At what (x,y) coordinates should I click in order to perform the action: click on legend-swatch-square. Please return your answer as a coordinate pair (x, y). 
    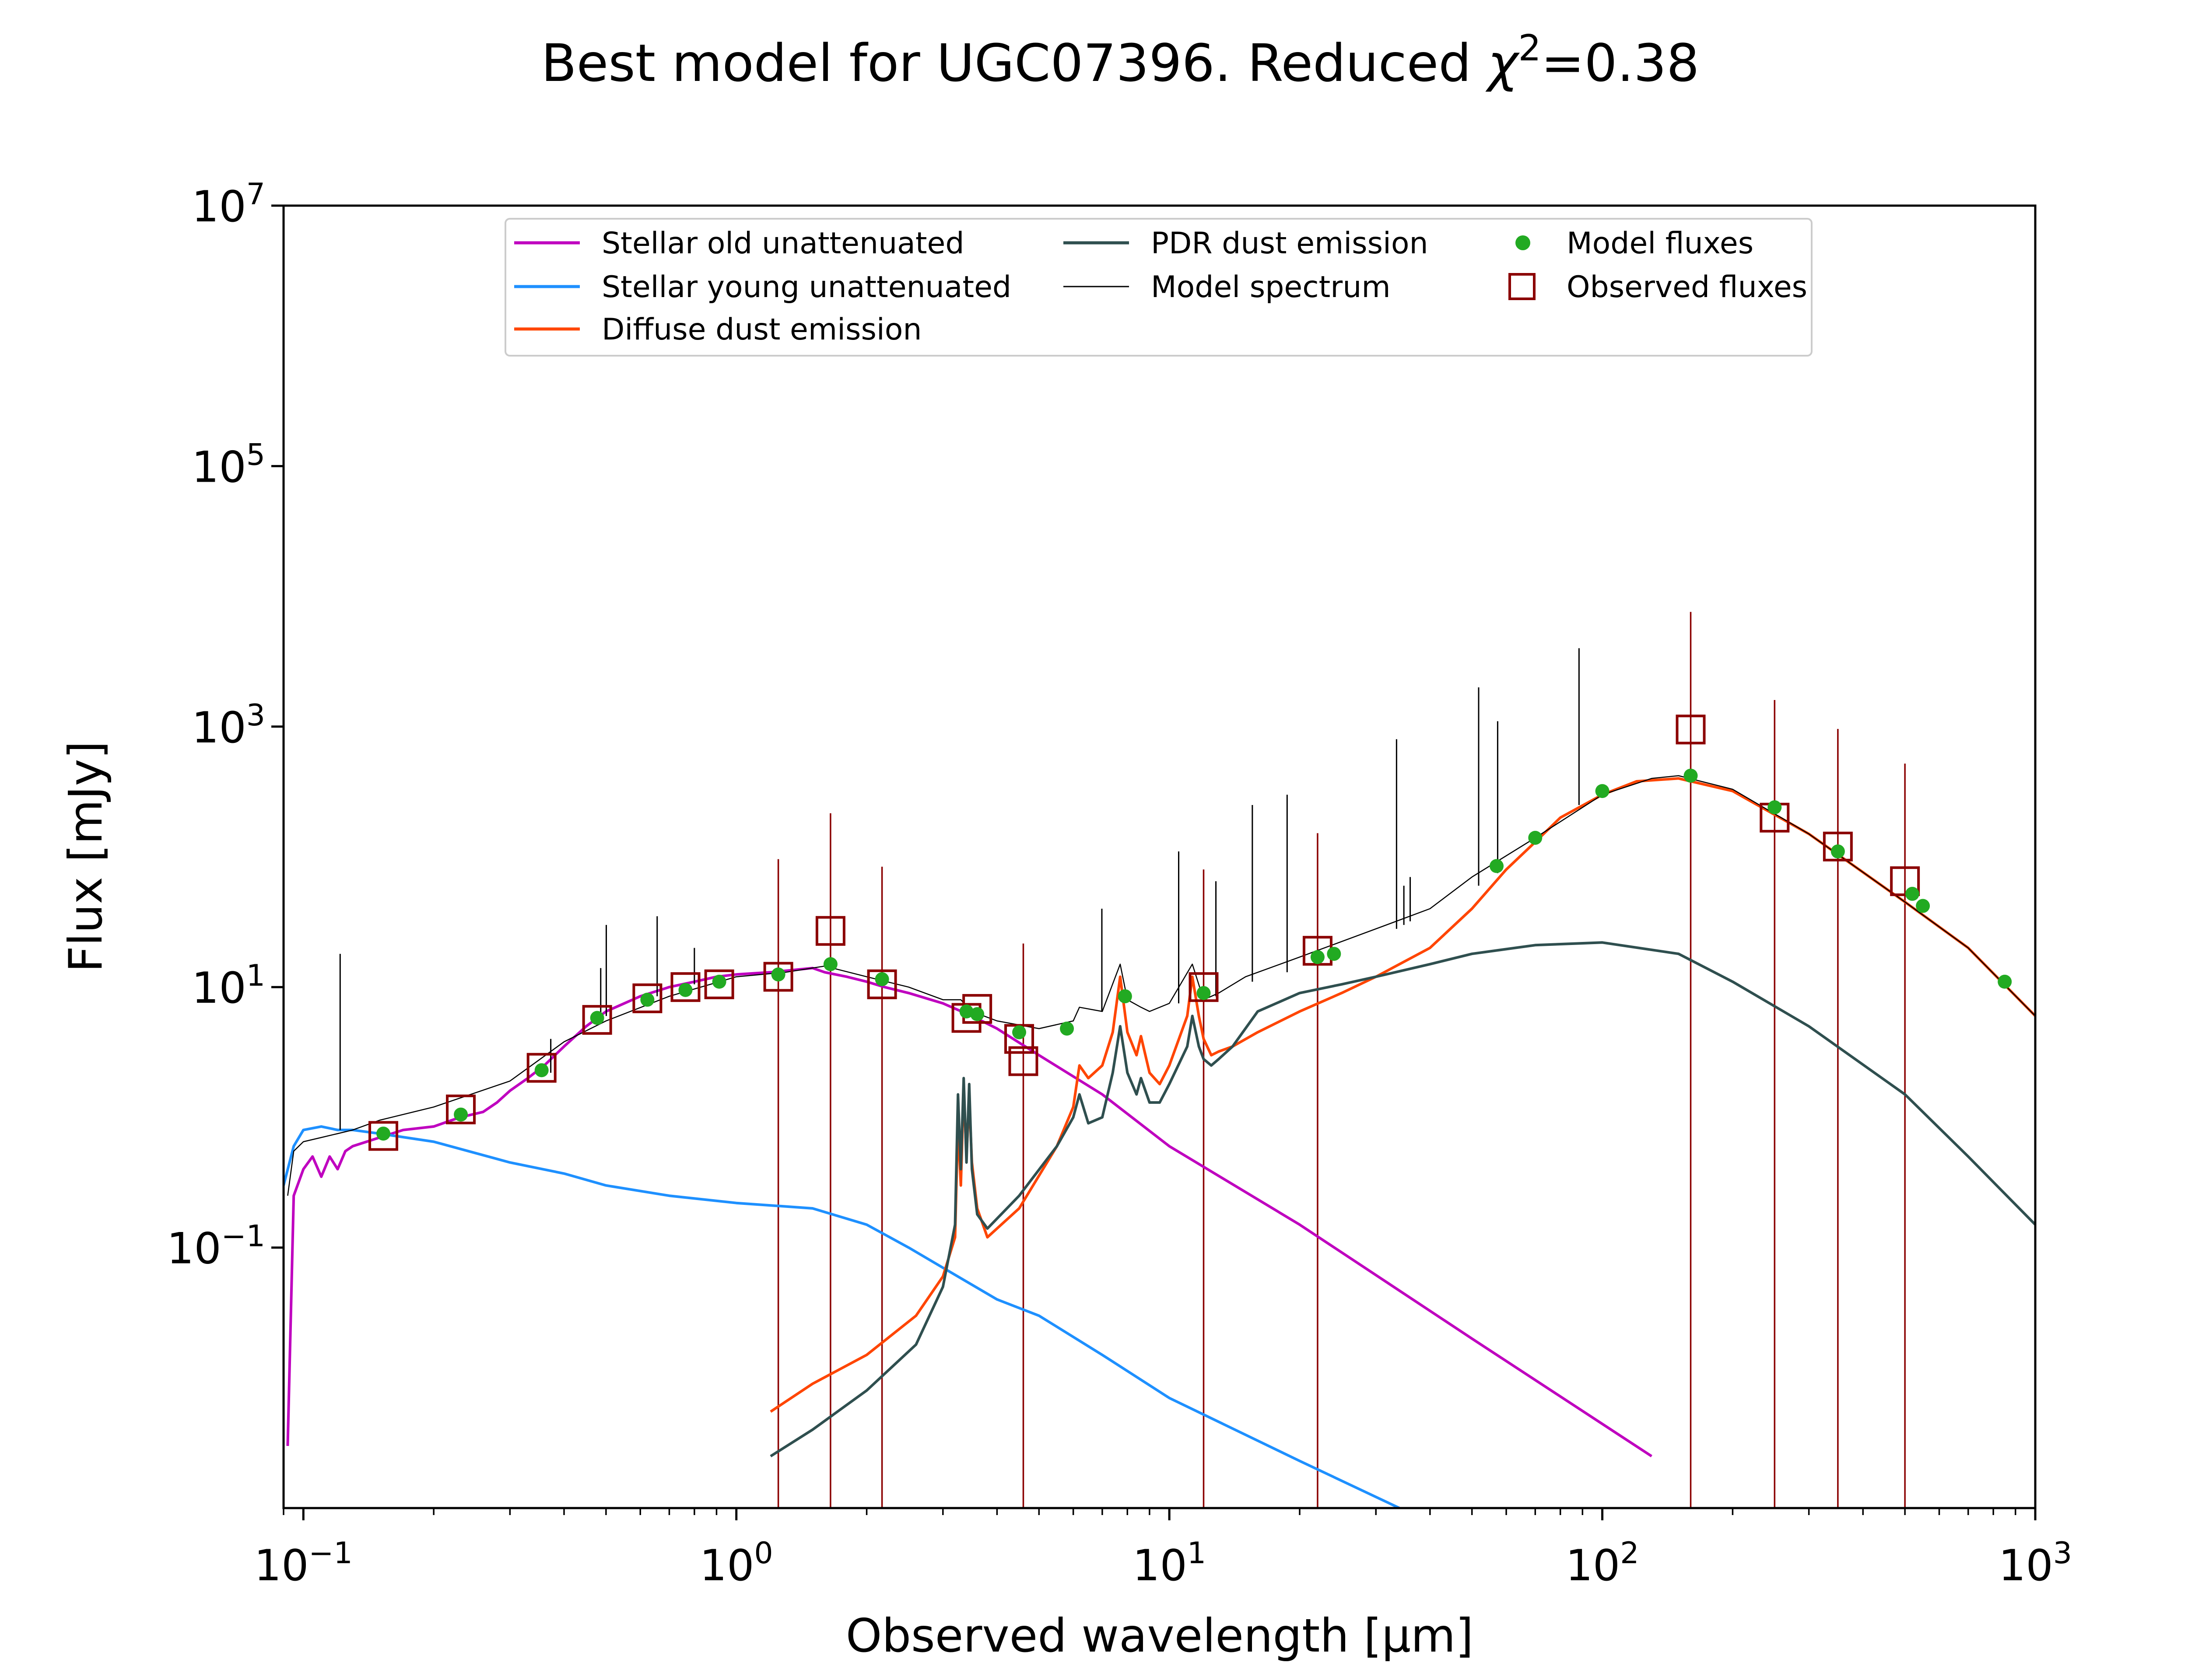
    Looking at the image, I should click on (1522, 286).